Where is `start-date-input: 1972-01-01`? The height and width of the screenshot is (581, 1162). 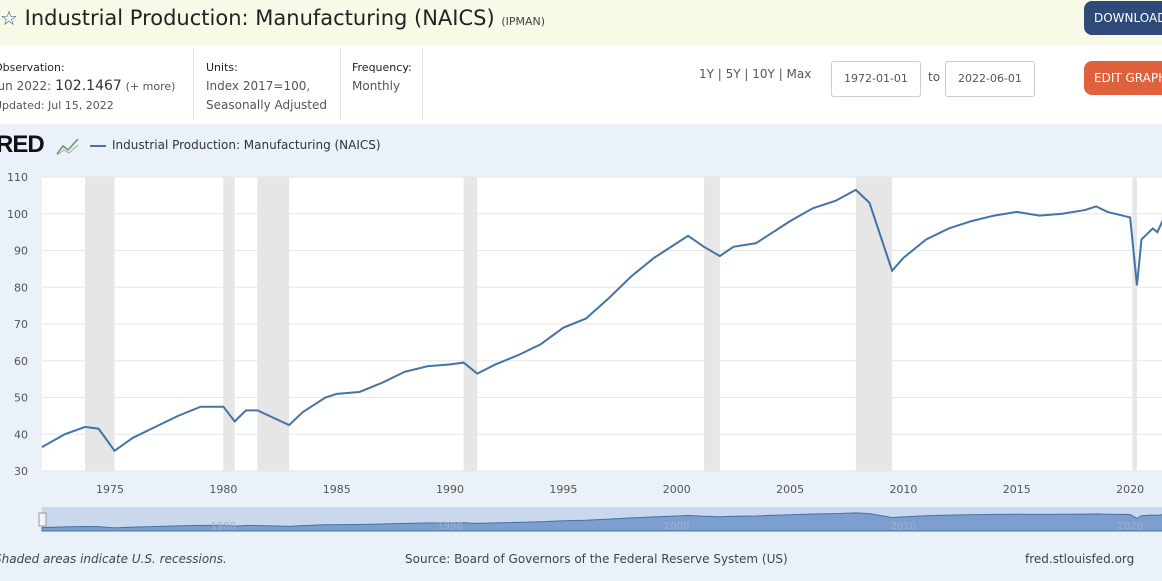
start-date-input: 1972-01-01 is located at coordinates (876, 79).